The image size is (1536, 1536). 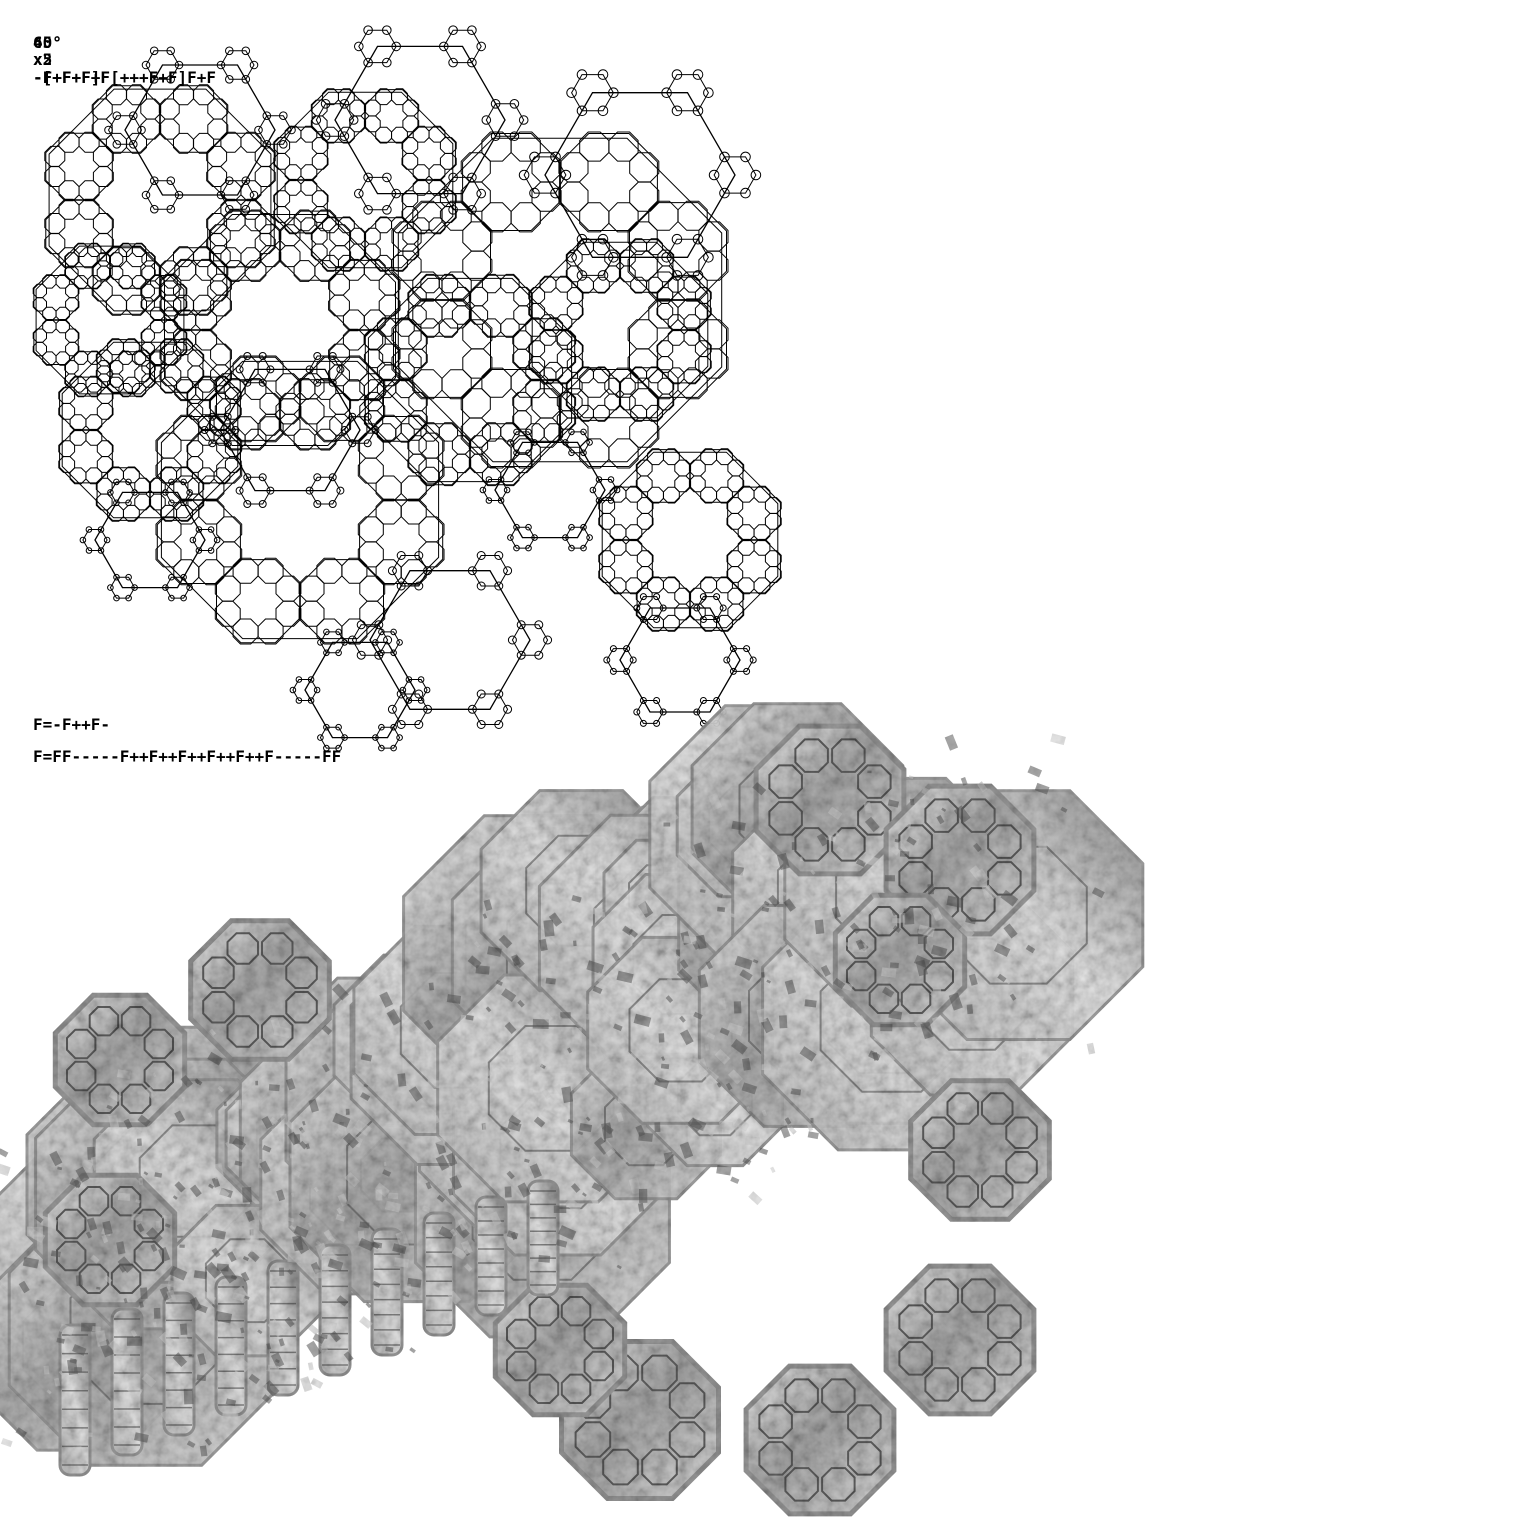 I want to click on iteration-label-a: x5, so click(x=43, y=59).